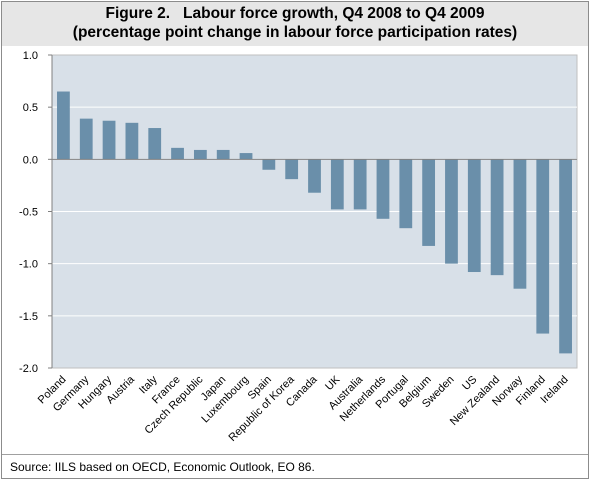 This screenshot has width=590, height=480. Describe the element at coordinates (314, 176) in the screenshot. I see `bar-canada` at that location.